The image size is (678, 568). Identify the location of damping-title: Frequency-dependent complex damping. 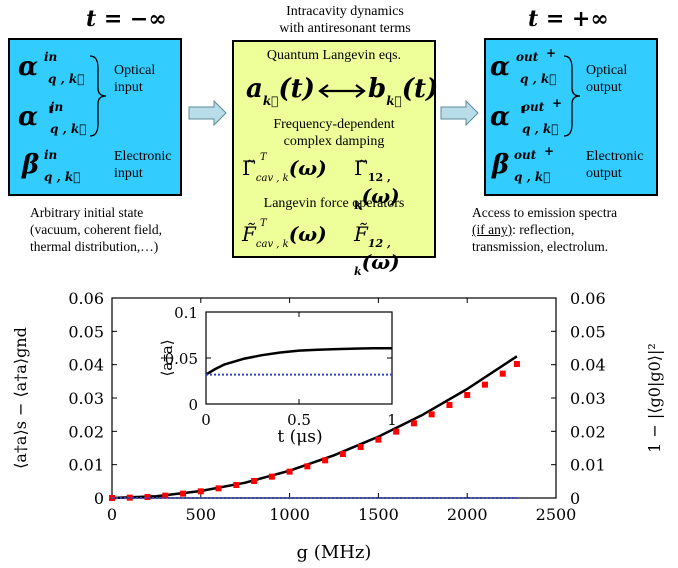
(334, 133).